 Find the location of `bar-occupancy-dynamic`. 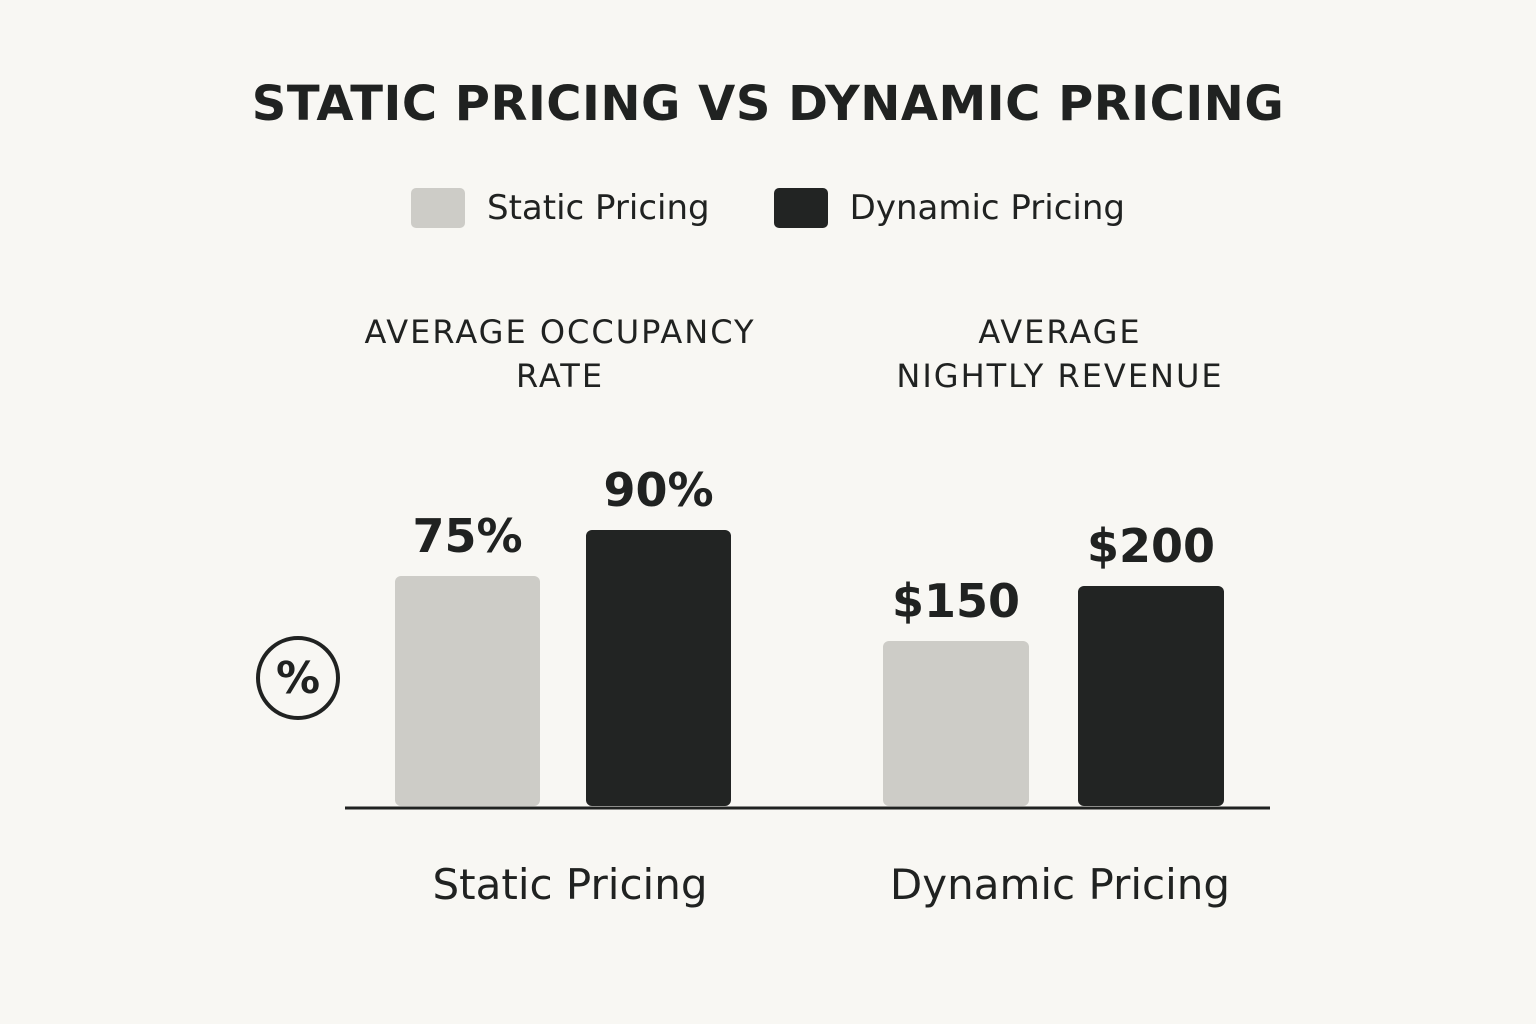

bar-occupancy-dynamic is located at coordinates (658, 668).